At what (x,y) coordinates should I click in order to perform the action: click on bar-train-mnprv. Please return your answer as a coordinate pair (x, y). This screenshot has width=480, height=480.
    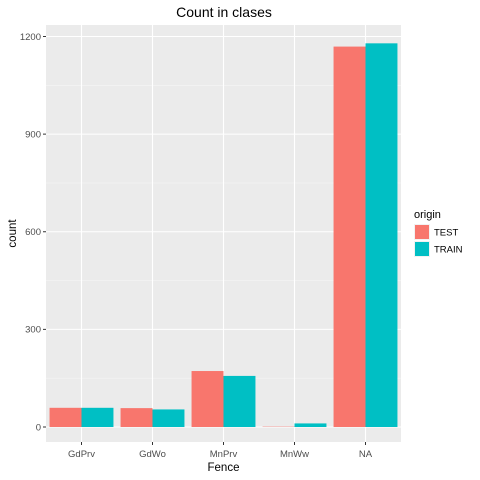
    Looking at the image, I should click on (239, 401).